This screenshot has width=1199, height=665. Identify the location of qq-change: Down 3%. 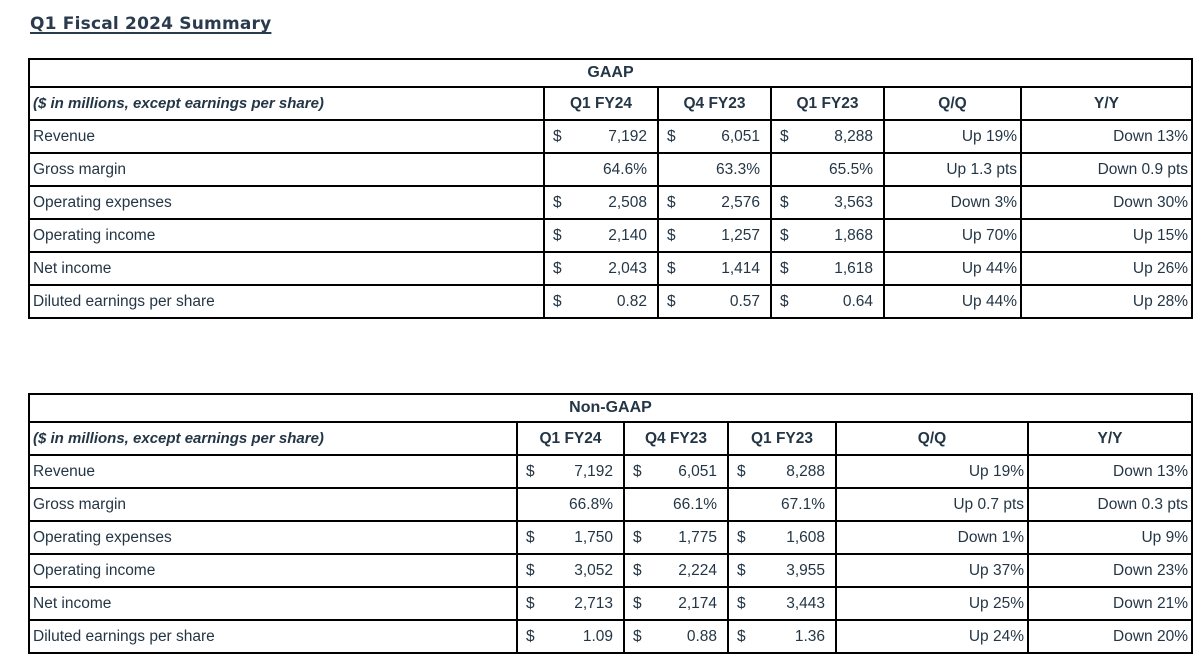
(952, 202).